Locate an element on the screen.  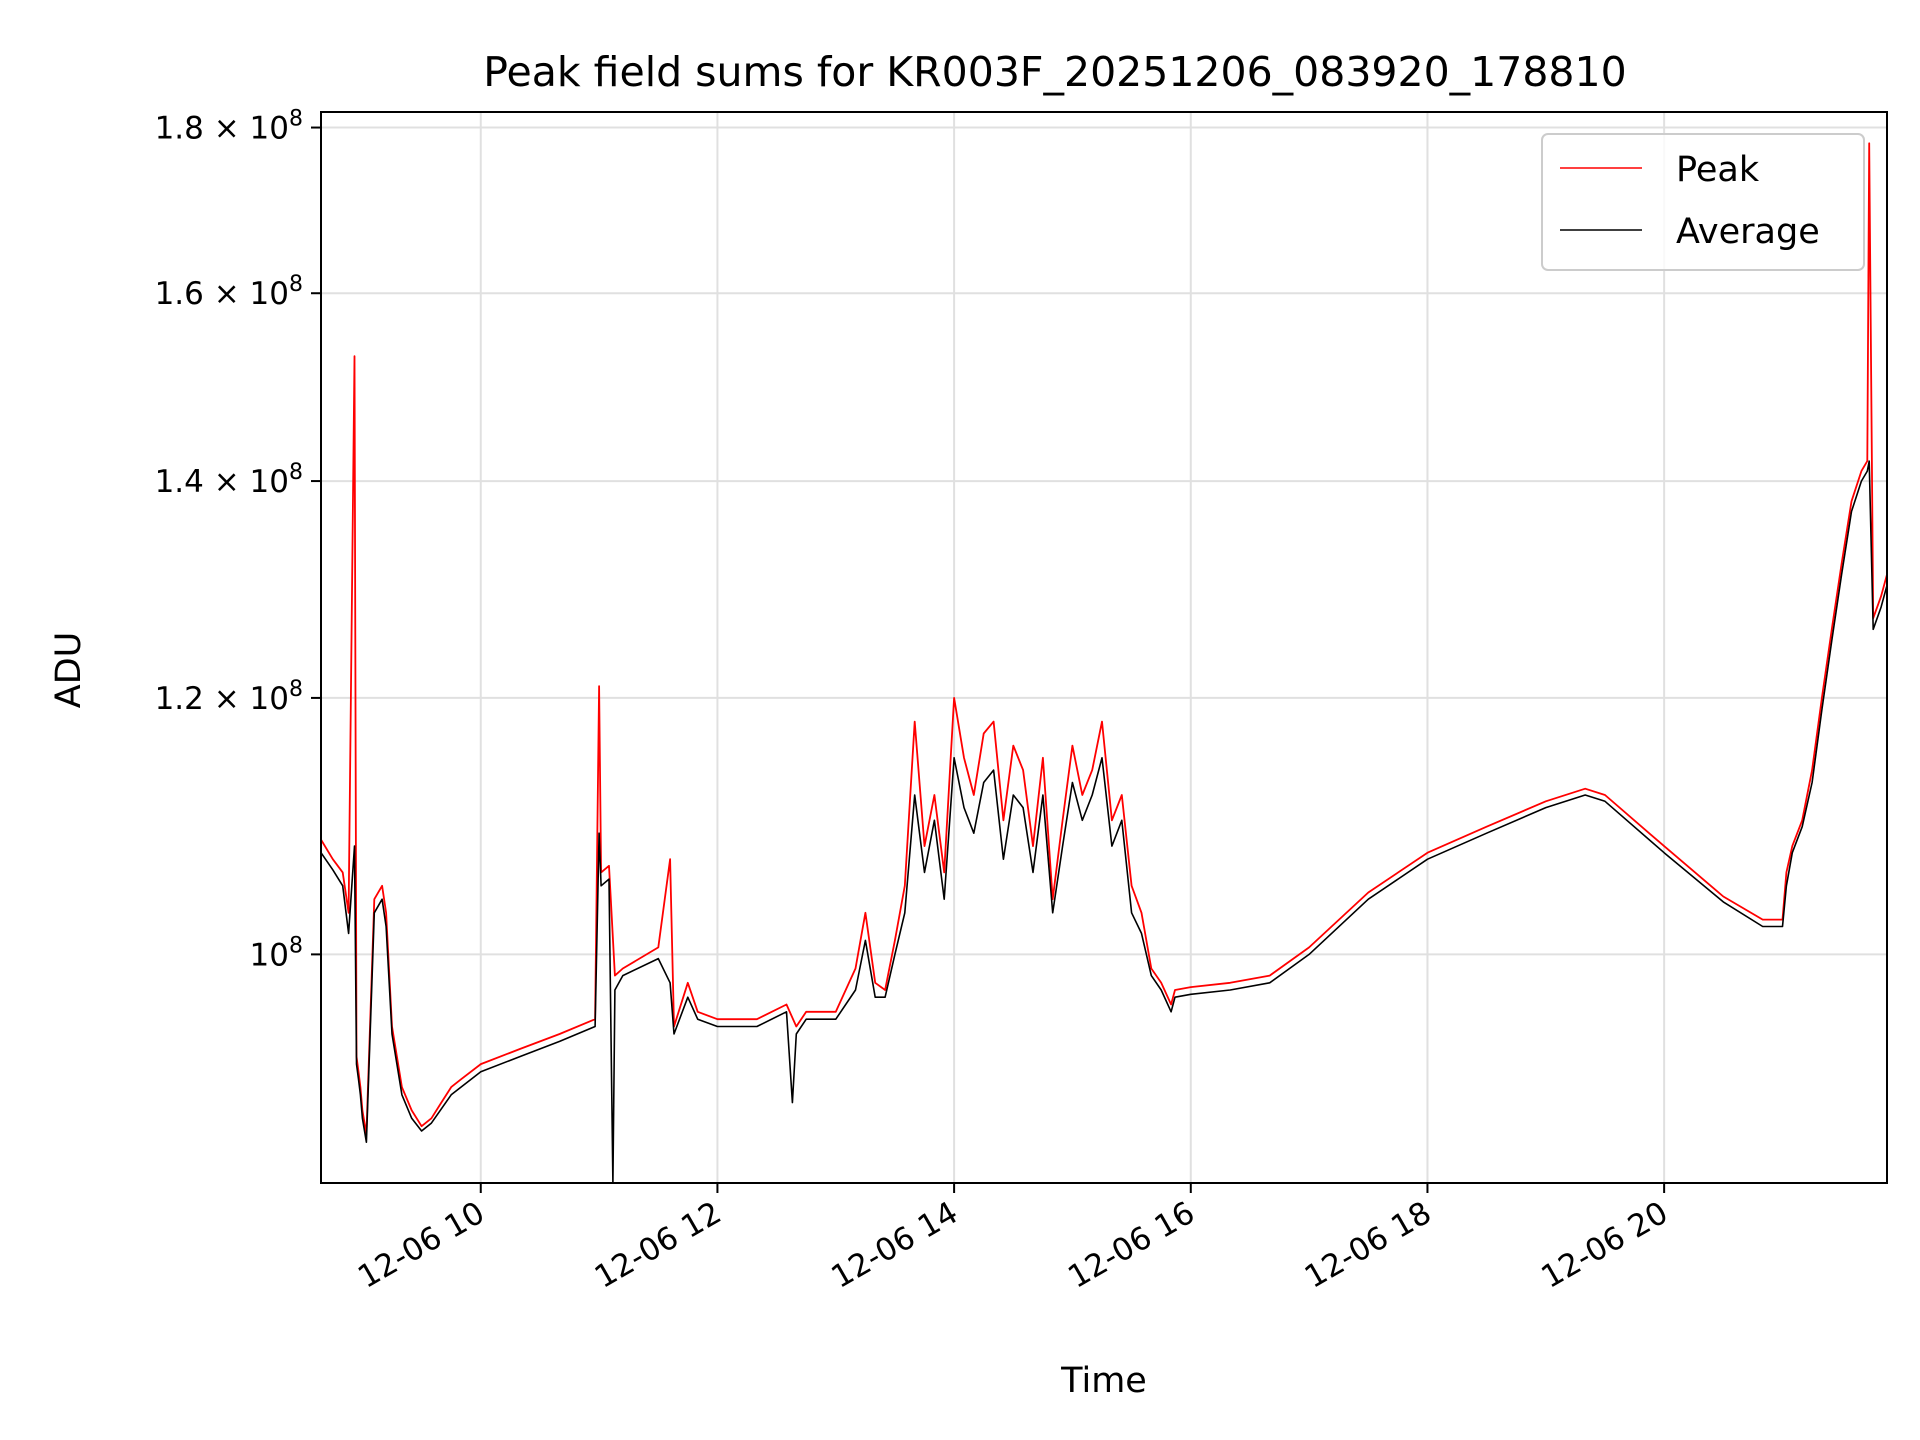
y-tick-label: 108 is located at coordinates (276, 953).